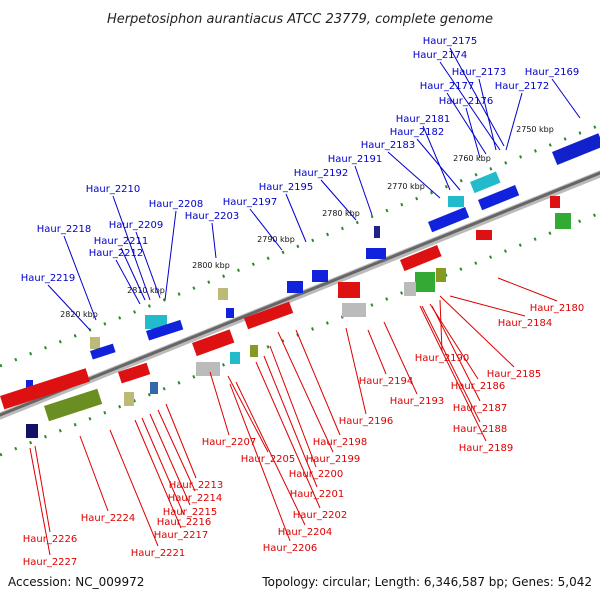 This screenshot has height=600, width=600. Describe the element at coordinates (535, 129) in the screenshot. I see `scale-label: 2750 kbp` at that location.